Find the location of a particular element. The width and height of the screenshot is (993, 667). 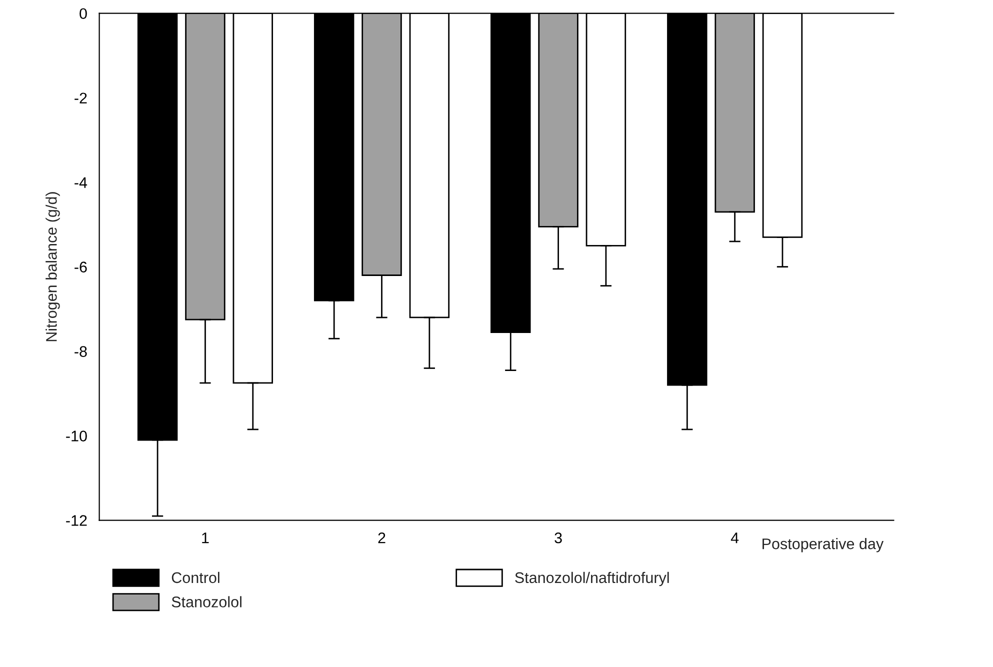

y-tick-label: -12 is located at coordinates (76, 520).